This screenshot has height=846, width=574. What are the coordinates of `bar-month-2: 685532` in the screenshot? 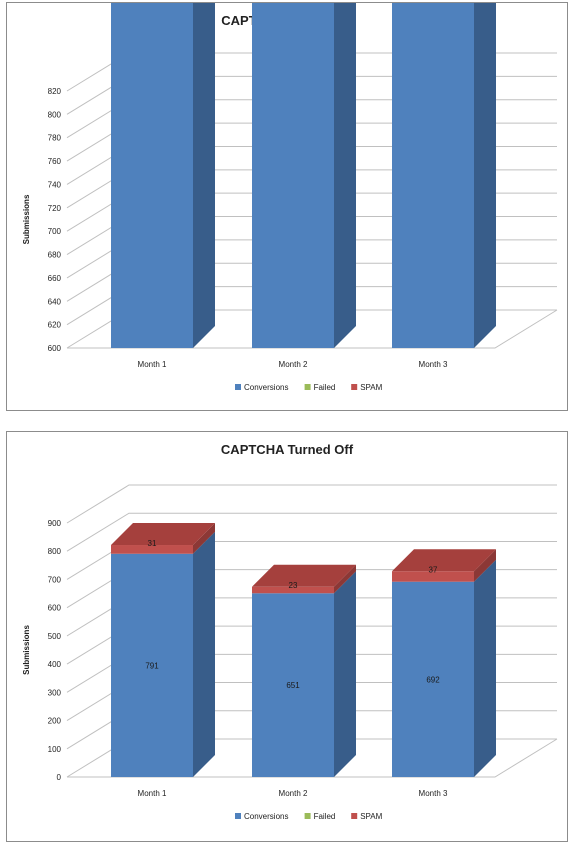 It's located at (304, 175).